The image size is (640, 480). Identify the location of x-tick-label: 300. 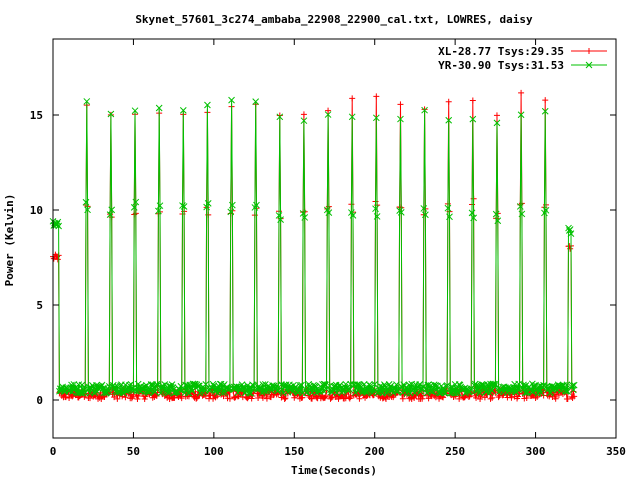
(536, 451).